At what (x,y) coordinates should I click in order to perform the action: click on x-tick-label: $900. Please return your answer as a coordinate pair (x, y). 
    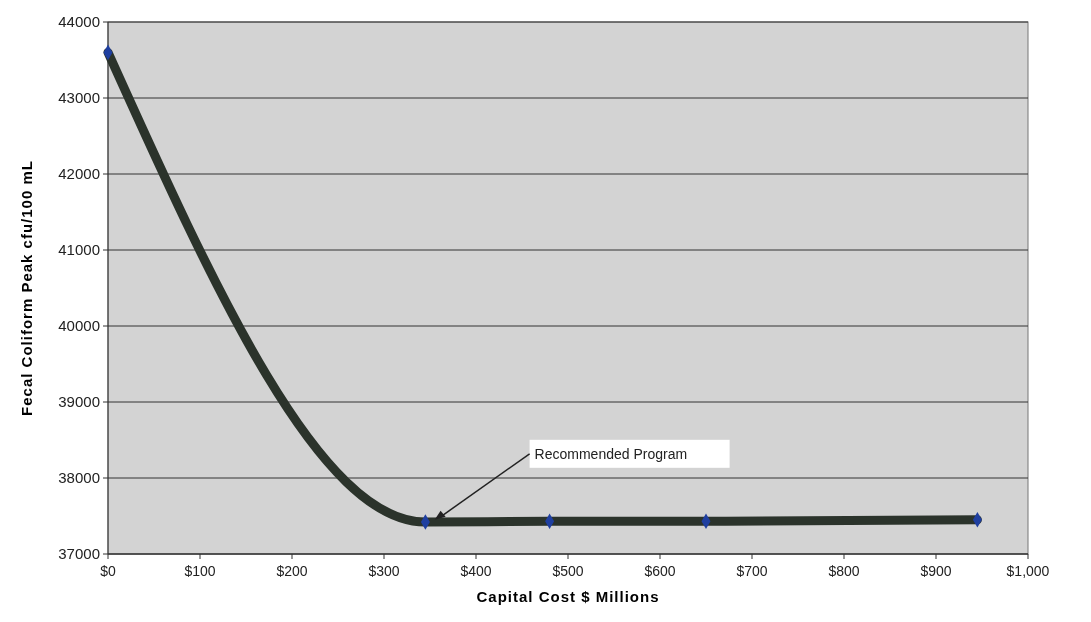
    Looking at the image, I should click on (936, 571).